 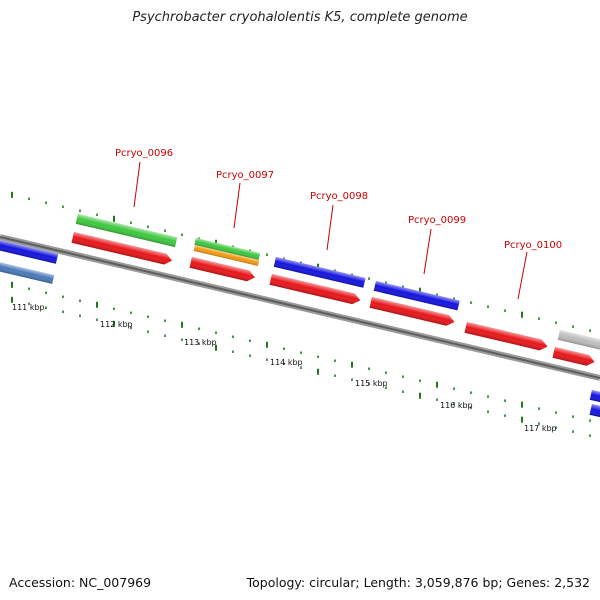 I want to click on kbp-label: 116 kbp, so click(x=456, y=405).